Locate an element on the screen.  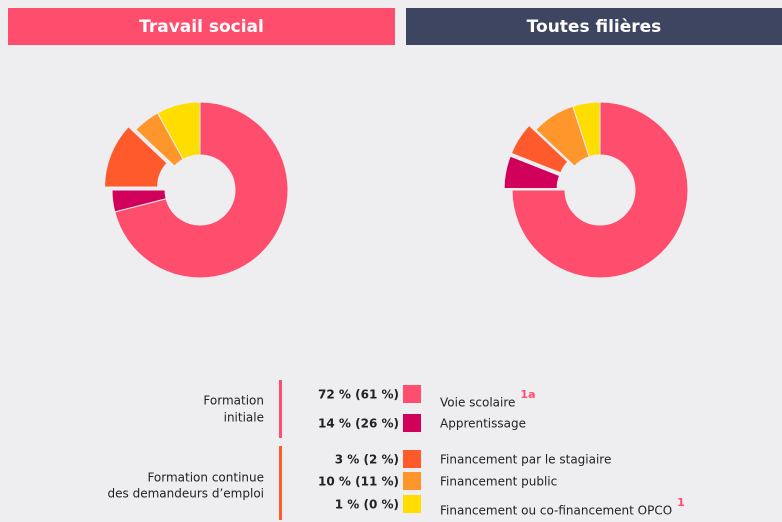
value-label: 72 % (61 %) is located at coordinates (358, 395).